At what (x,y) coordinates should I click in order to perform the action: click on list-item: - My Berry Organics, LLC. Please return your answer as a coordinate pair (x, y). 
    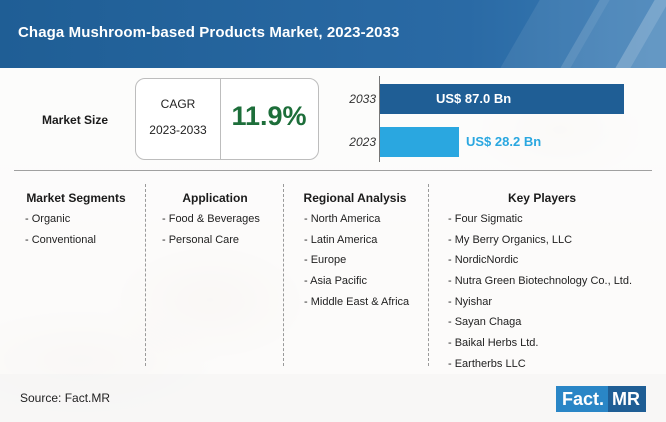
    Looking at the image, I should click on (510, 239).